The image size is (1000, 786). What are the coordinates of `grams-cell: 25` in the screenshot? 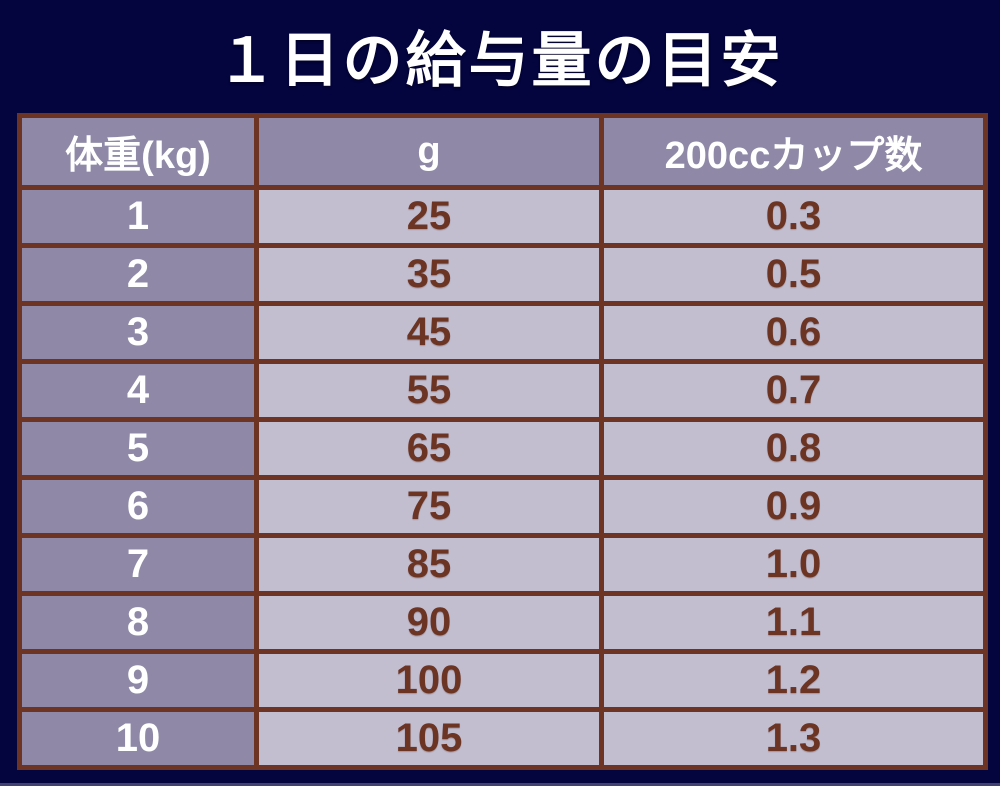 It's located at (429, 216).